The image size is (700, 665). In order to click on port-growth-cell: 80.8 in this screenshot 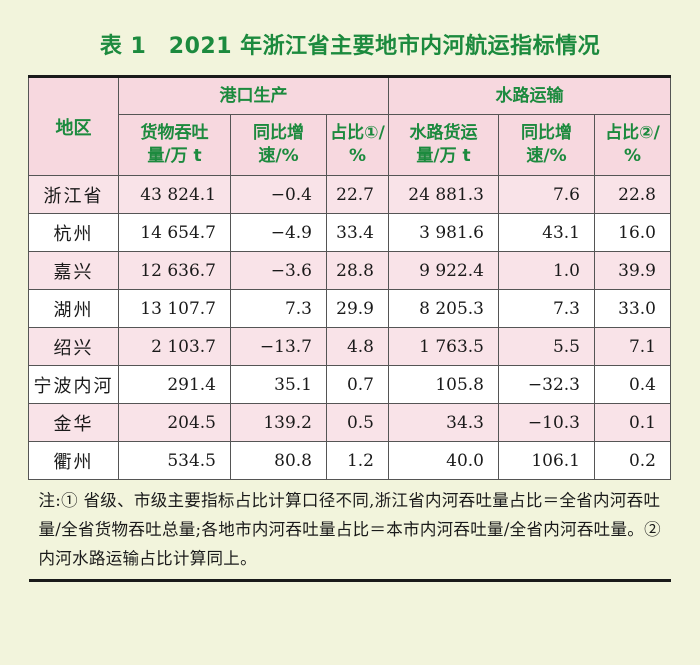, I will do `click(278, 460)`.